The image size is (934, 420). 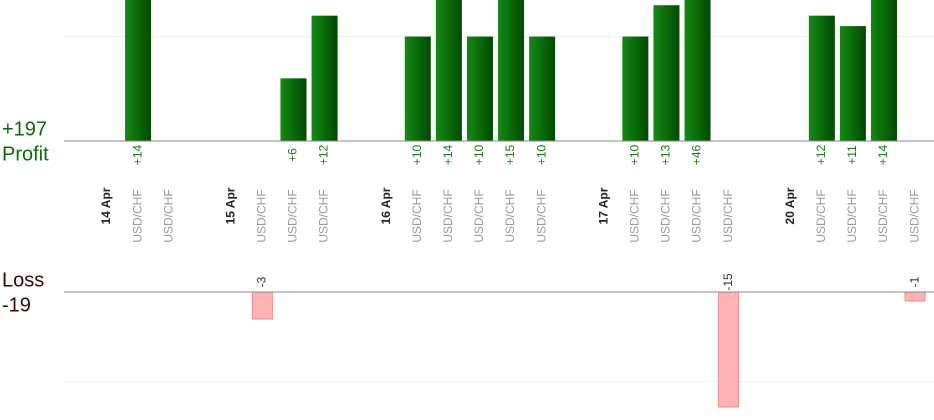 I want to click on loss-value-label: -3, so click(x=262, y=281).